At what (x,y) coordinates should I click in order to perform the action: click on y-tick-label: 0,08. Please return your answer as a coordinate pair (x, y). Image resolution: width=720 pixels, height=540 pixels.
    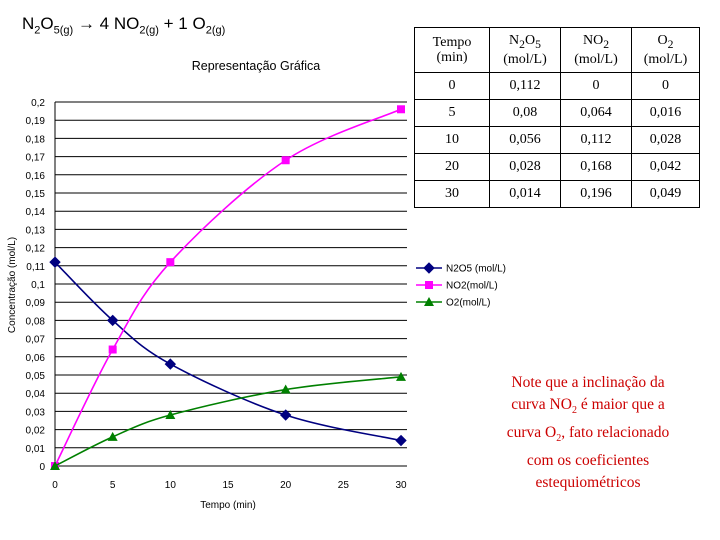
    Looking at the image, I should click on (36, 321).